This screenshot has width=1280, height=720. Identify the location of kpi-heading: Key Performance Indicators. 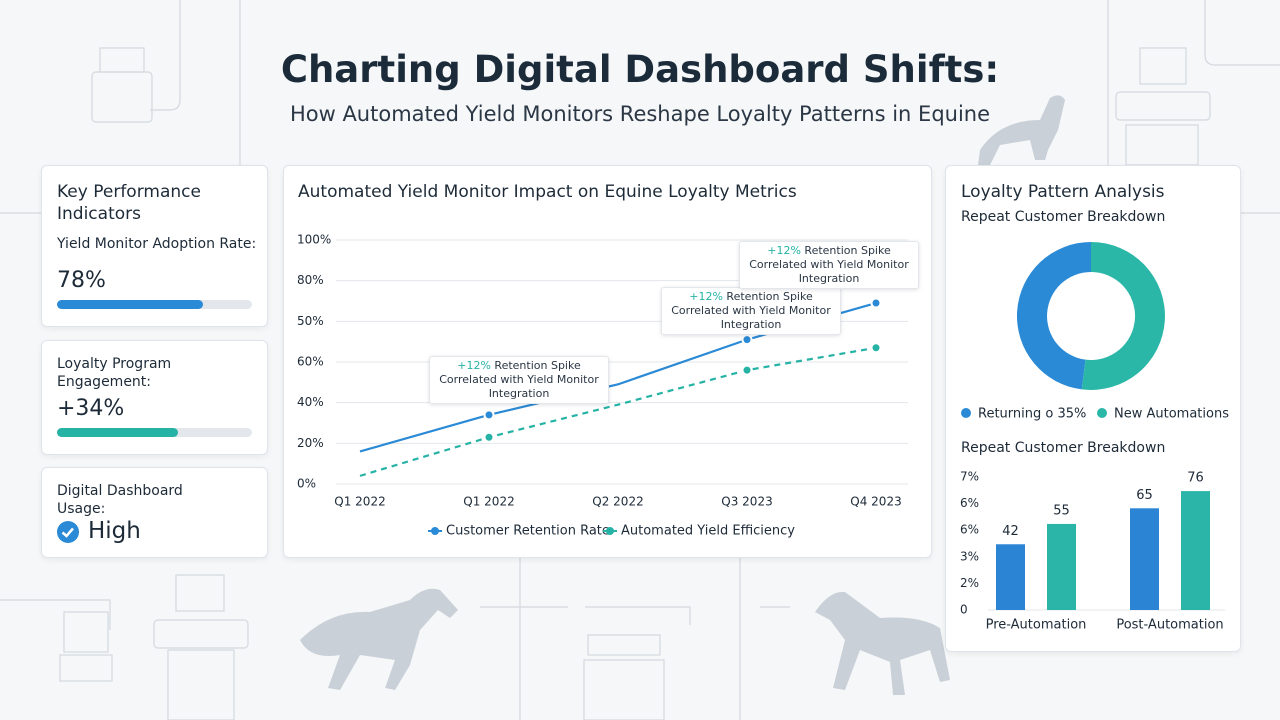
(129, 203).